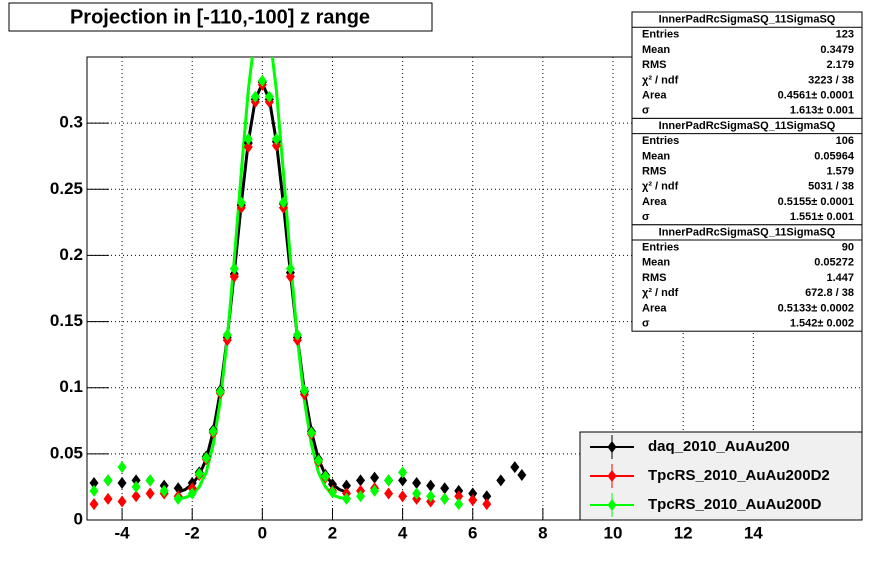 This screenshot has height=578, width=878. What do you see at coordinates (71, 254) in the screenshot?
I see `y-tick-label: 0.2` at bounding box center [71, 254].